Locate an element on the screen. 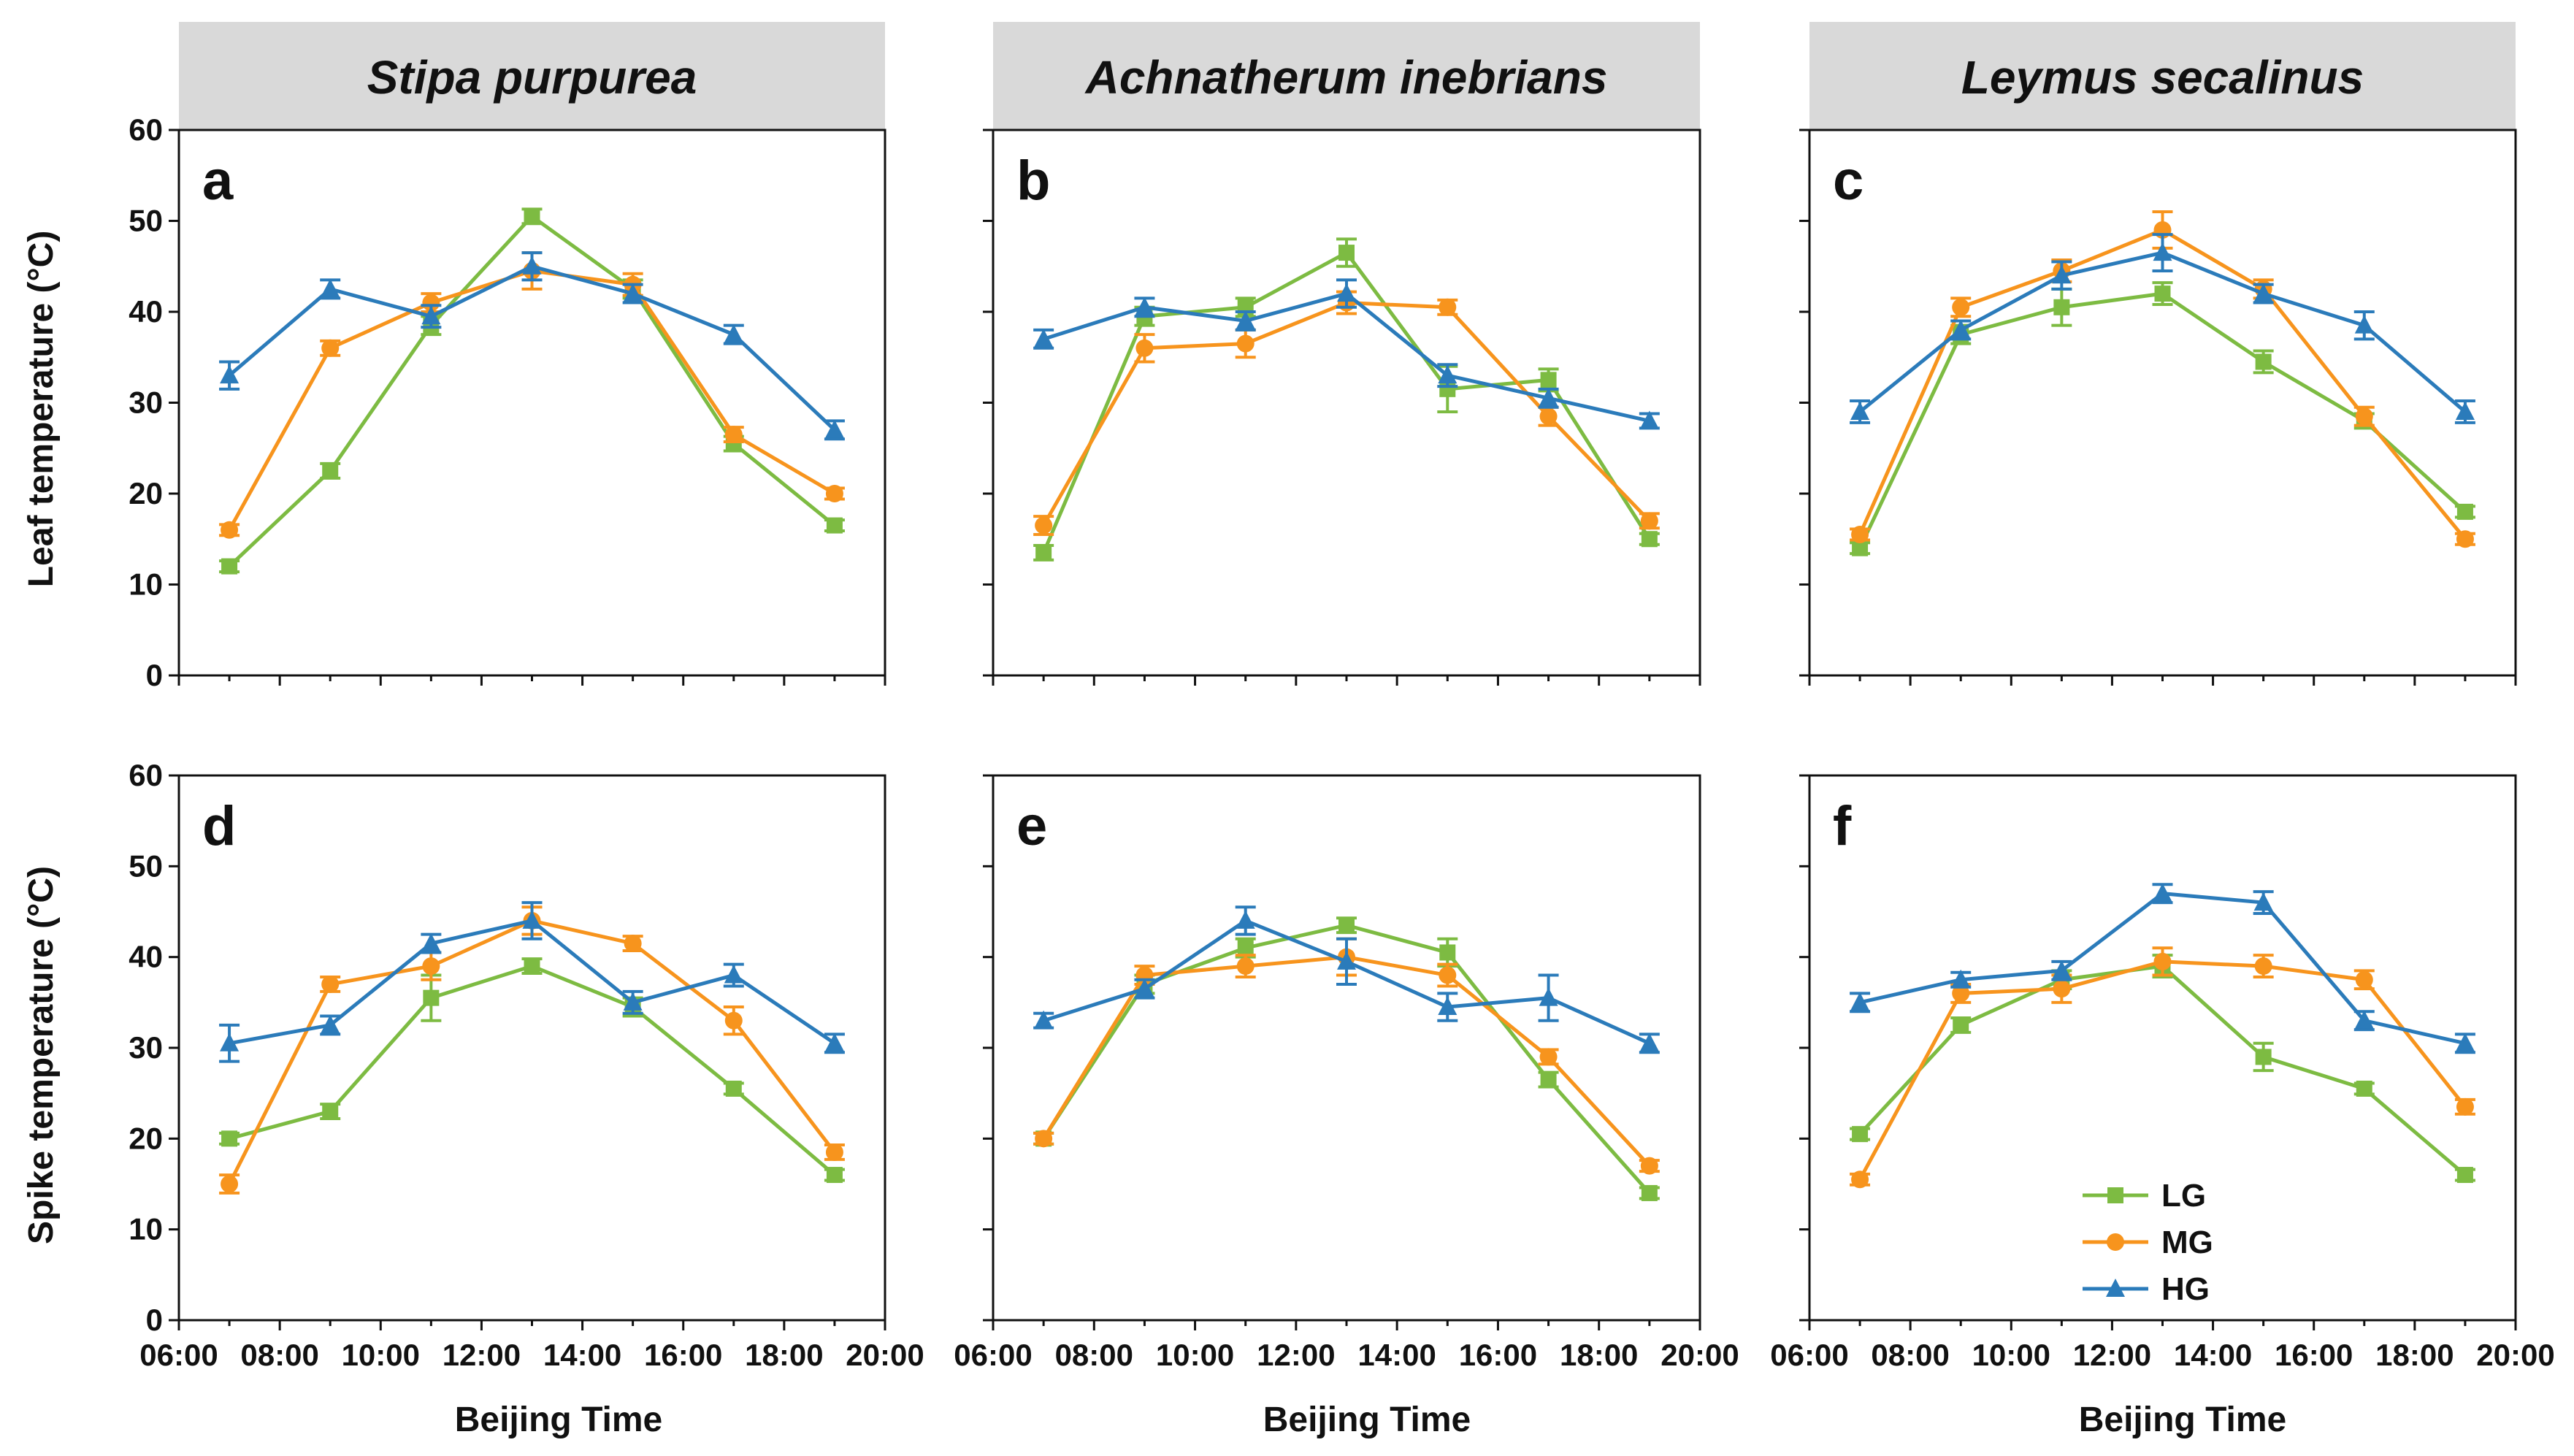 The height and width of the screenshot is (1456, 2574). panel-a: 0 10 20 30 40 50 60 a is located at coordinates (507, 402).